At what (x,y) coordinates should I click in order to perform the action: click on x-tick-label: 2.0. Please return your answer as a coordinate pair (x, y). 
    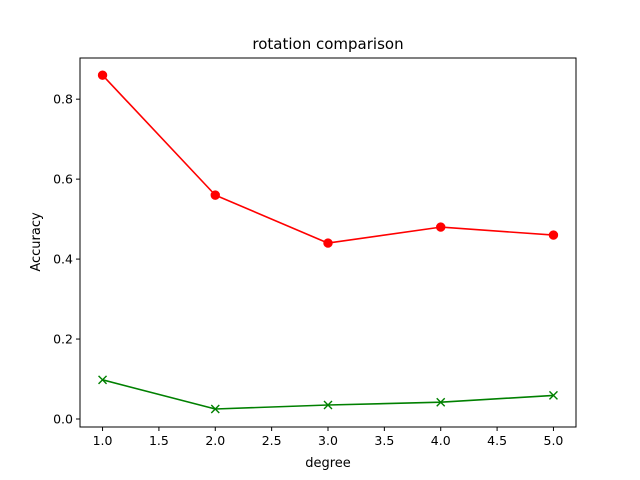
    Looking at the image, I should click on (215, 440).